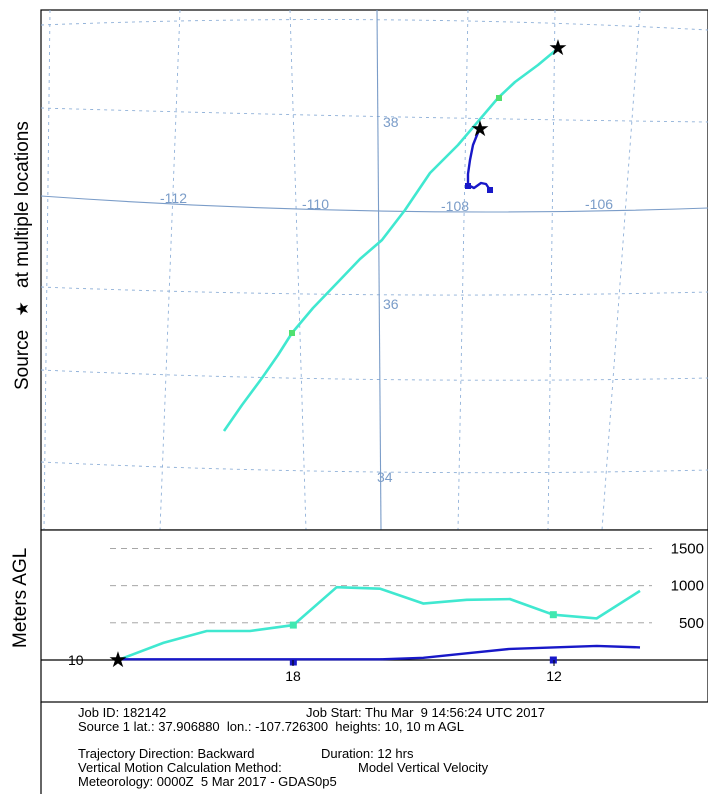 The width and height of the screenshot is (708, 794). What do you see at coordinates (118, 660) in the screenshot?
I see `start-star-icon: ★` at bounding box center [118, 660].